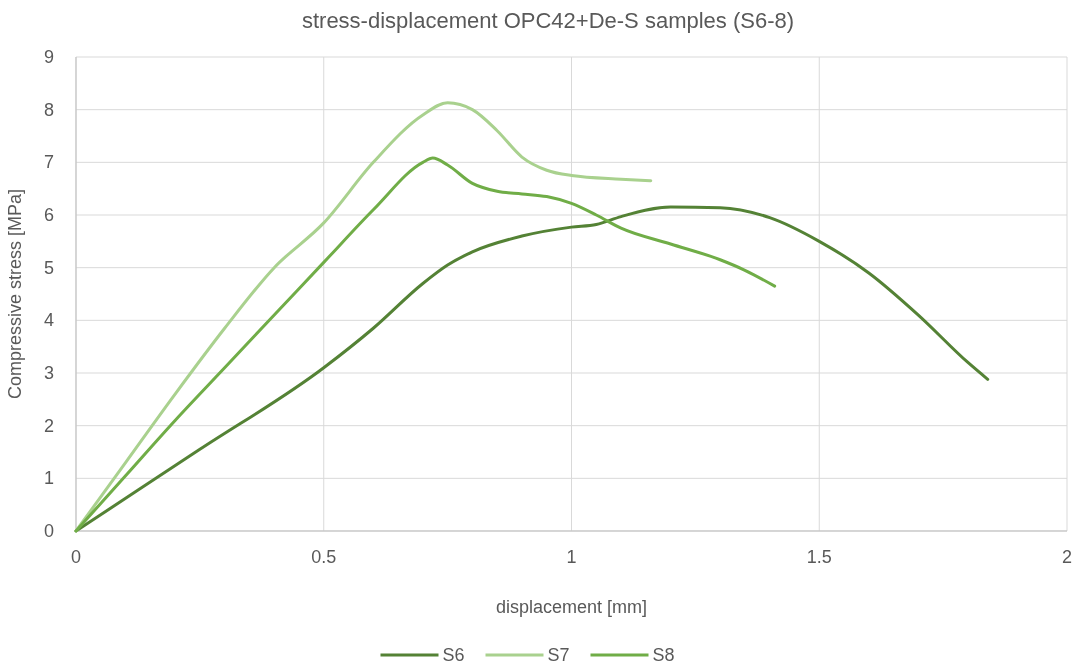  Describe the element at coordinates (324, 557) in the screenshot. I see `x-tick-label: 0.5` at that location.